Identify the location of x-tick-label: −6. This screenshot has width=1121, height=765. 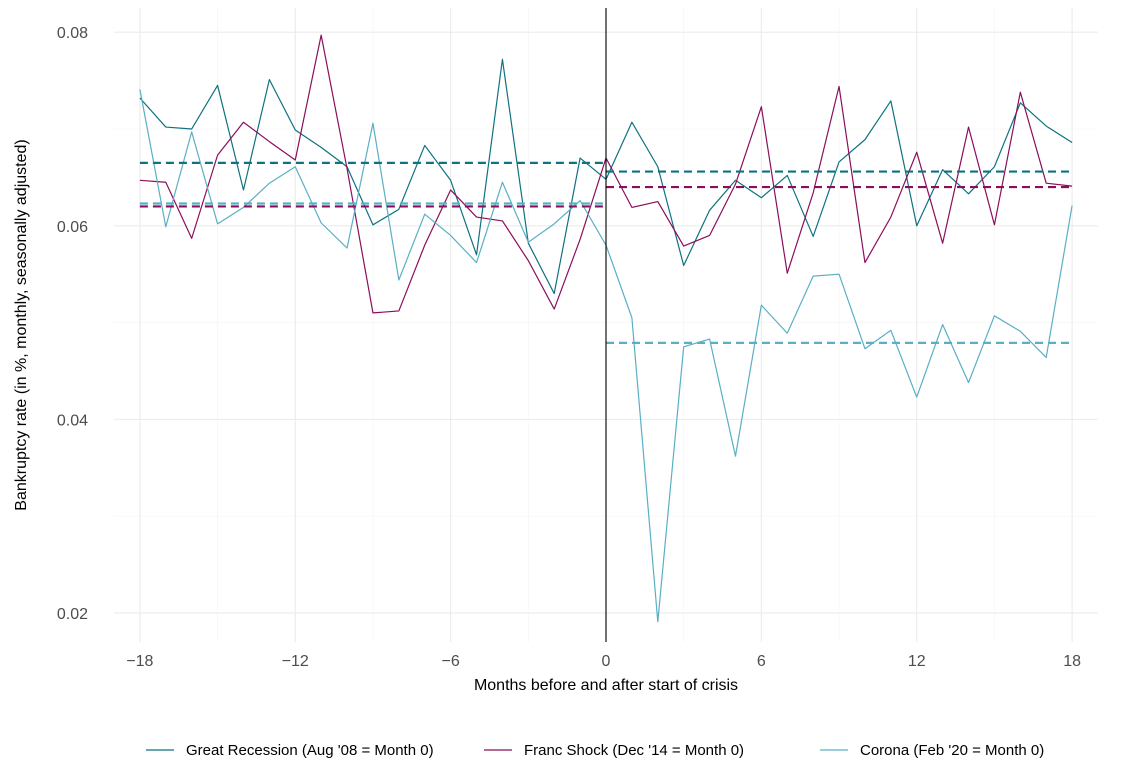
(451, 661).